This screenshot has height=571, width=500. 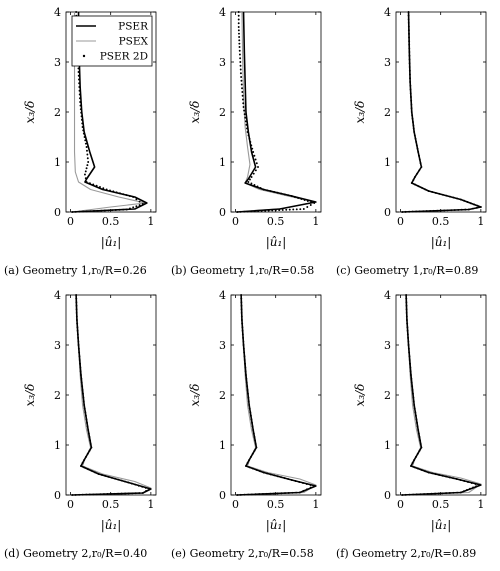 What do you see at coordinates (400, 504) in the screenshot?
I see `x-tick-label: 0` at bounding box center [400, 504].